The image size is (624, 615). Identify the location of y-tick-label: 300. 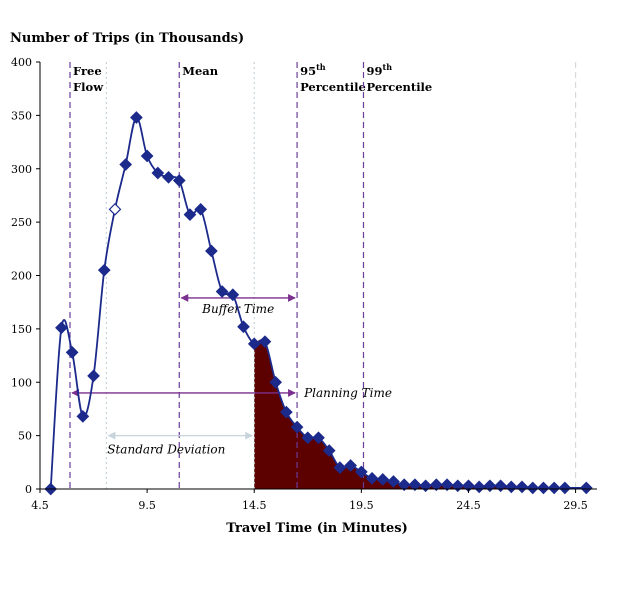
(21, 169).